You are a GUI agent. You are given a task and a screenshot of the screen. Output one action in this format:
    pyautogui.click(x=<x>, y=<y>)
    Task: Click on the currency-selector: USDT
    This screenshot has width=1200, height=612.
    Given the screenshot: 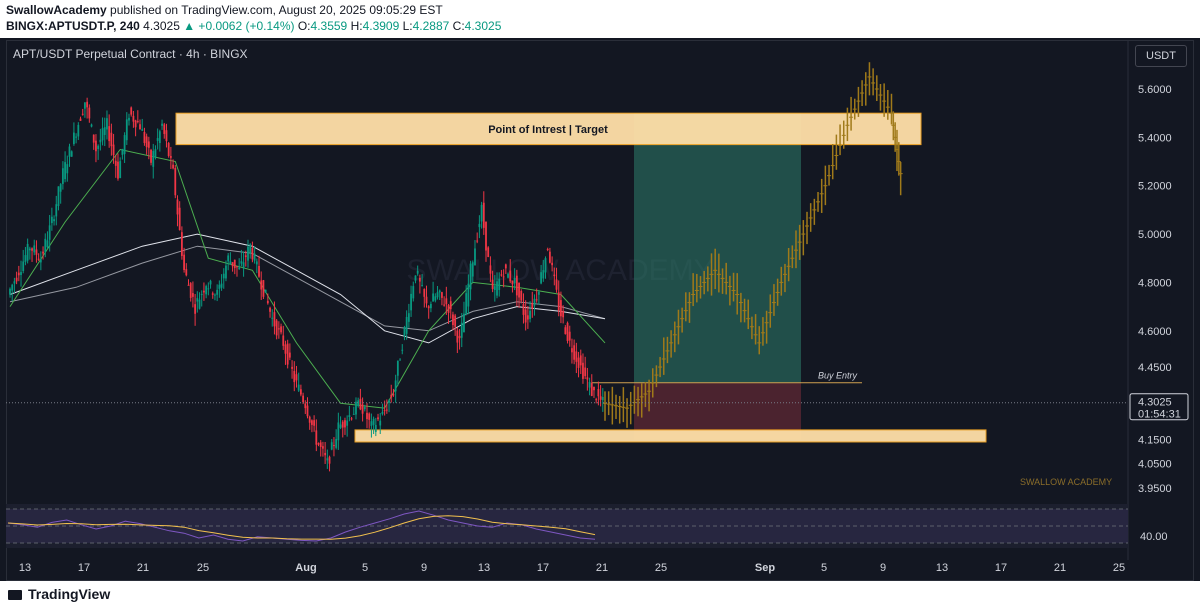 What is the action you would take?
    pyautogui.click(x=1161, y=56)
    